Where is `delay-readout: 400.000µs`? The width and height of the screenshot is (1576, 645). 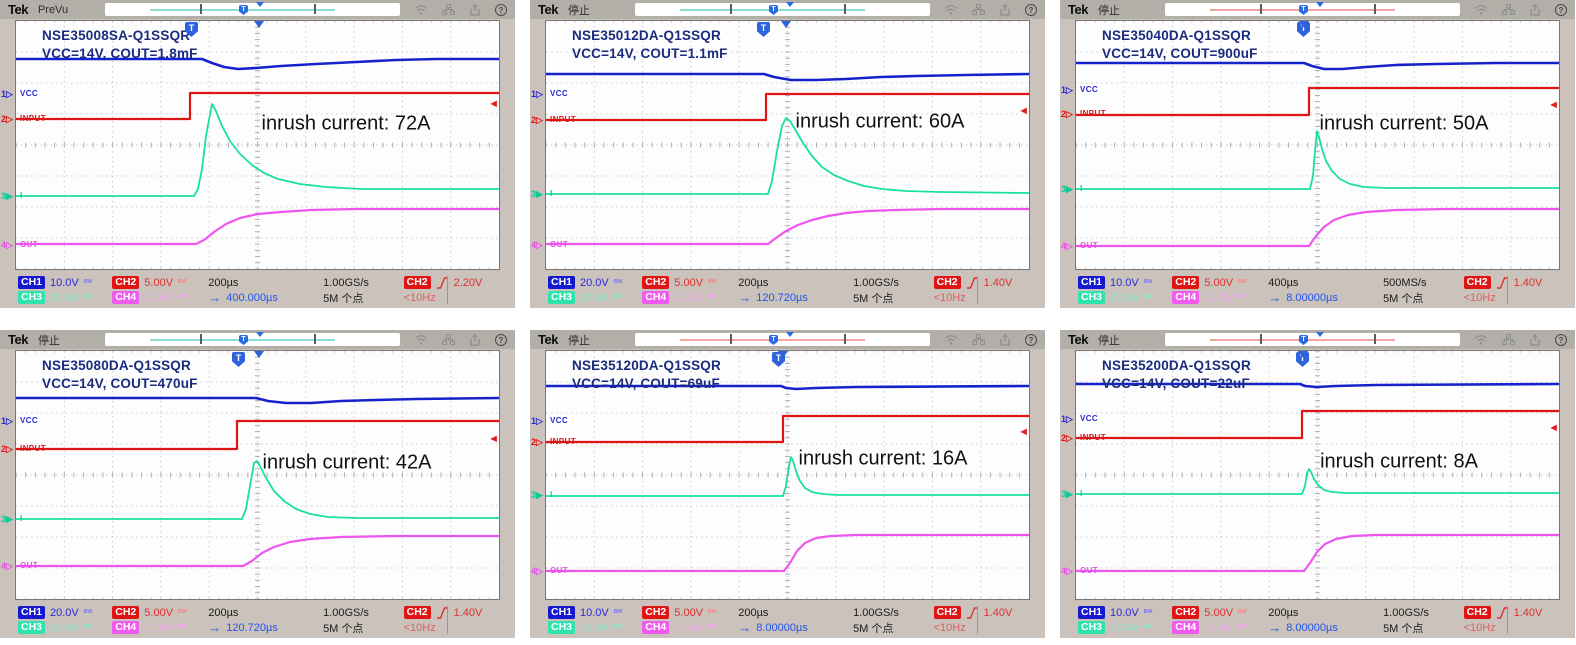
delay-readout: 400.000µs is located at coordinates (252, 297).